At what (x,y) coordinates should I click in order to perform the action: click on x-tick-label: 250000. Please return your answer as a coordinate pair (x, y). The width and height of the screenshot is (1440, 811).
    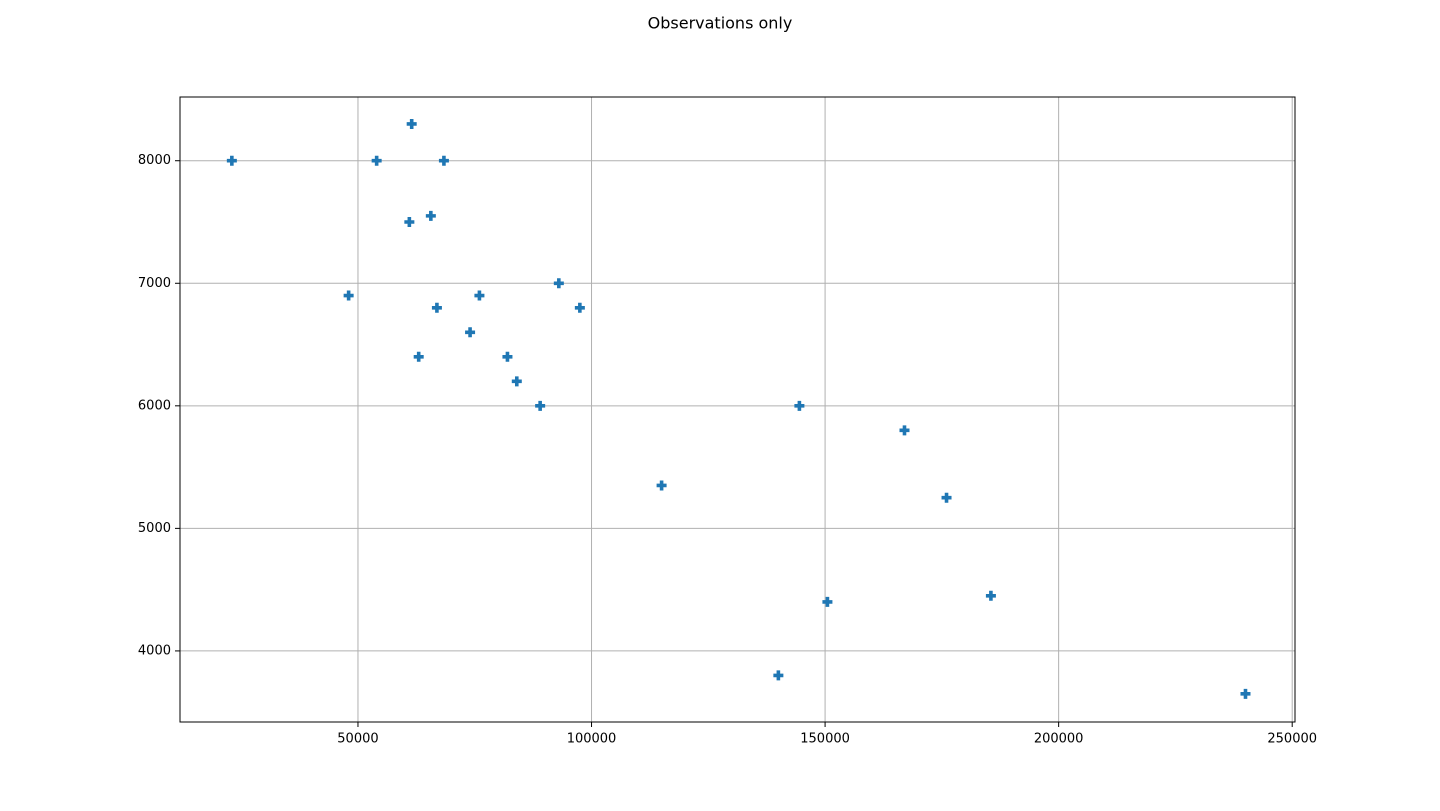
    Looking at the image, I should click on (1292, 739).